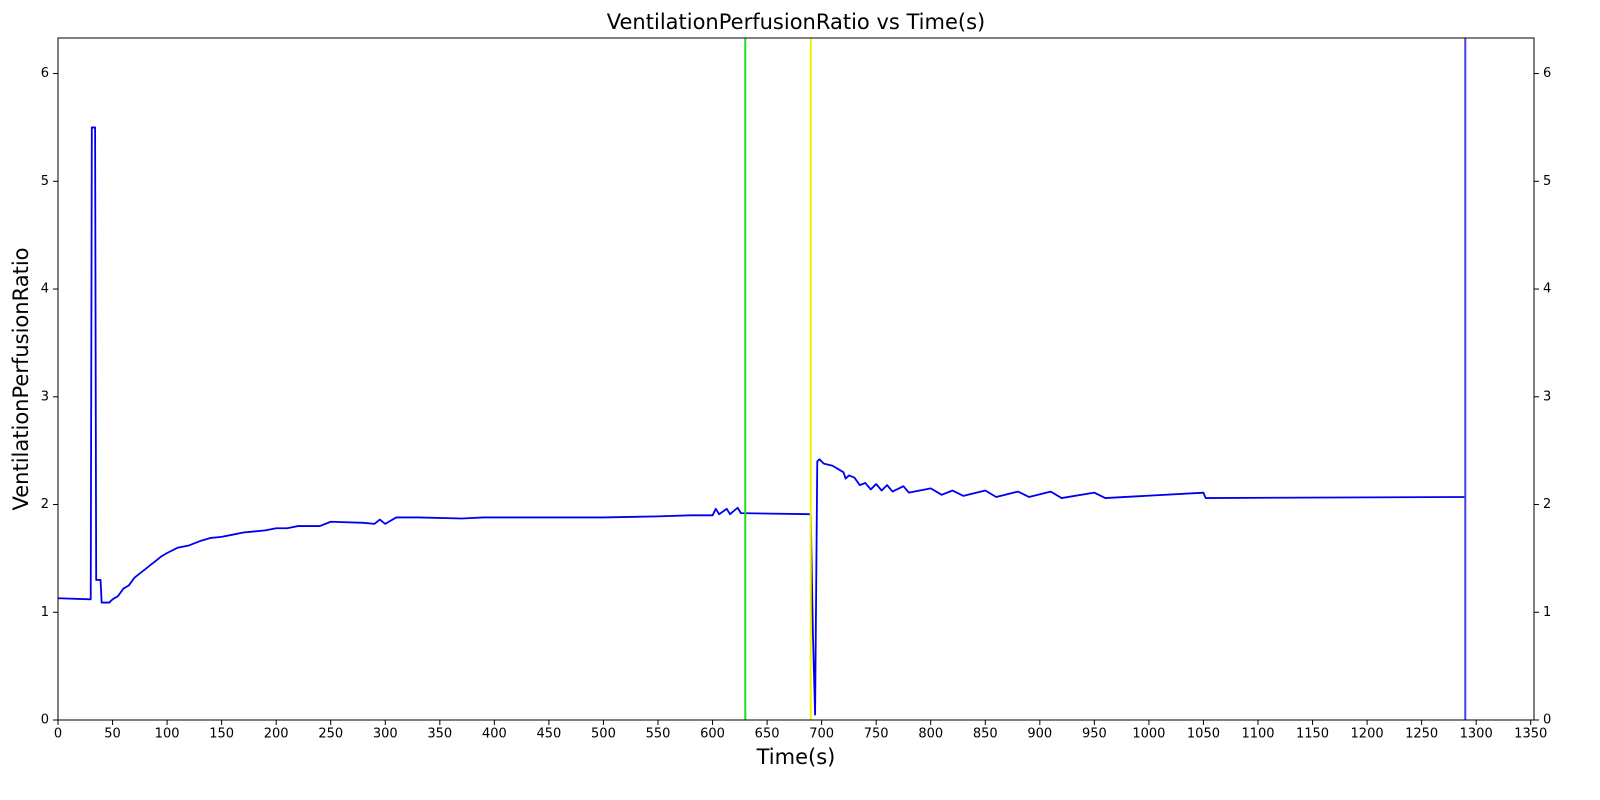  I want to click on x-tick-label: 600, so click(712, 734).